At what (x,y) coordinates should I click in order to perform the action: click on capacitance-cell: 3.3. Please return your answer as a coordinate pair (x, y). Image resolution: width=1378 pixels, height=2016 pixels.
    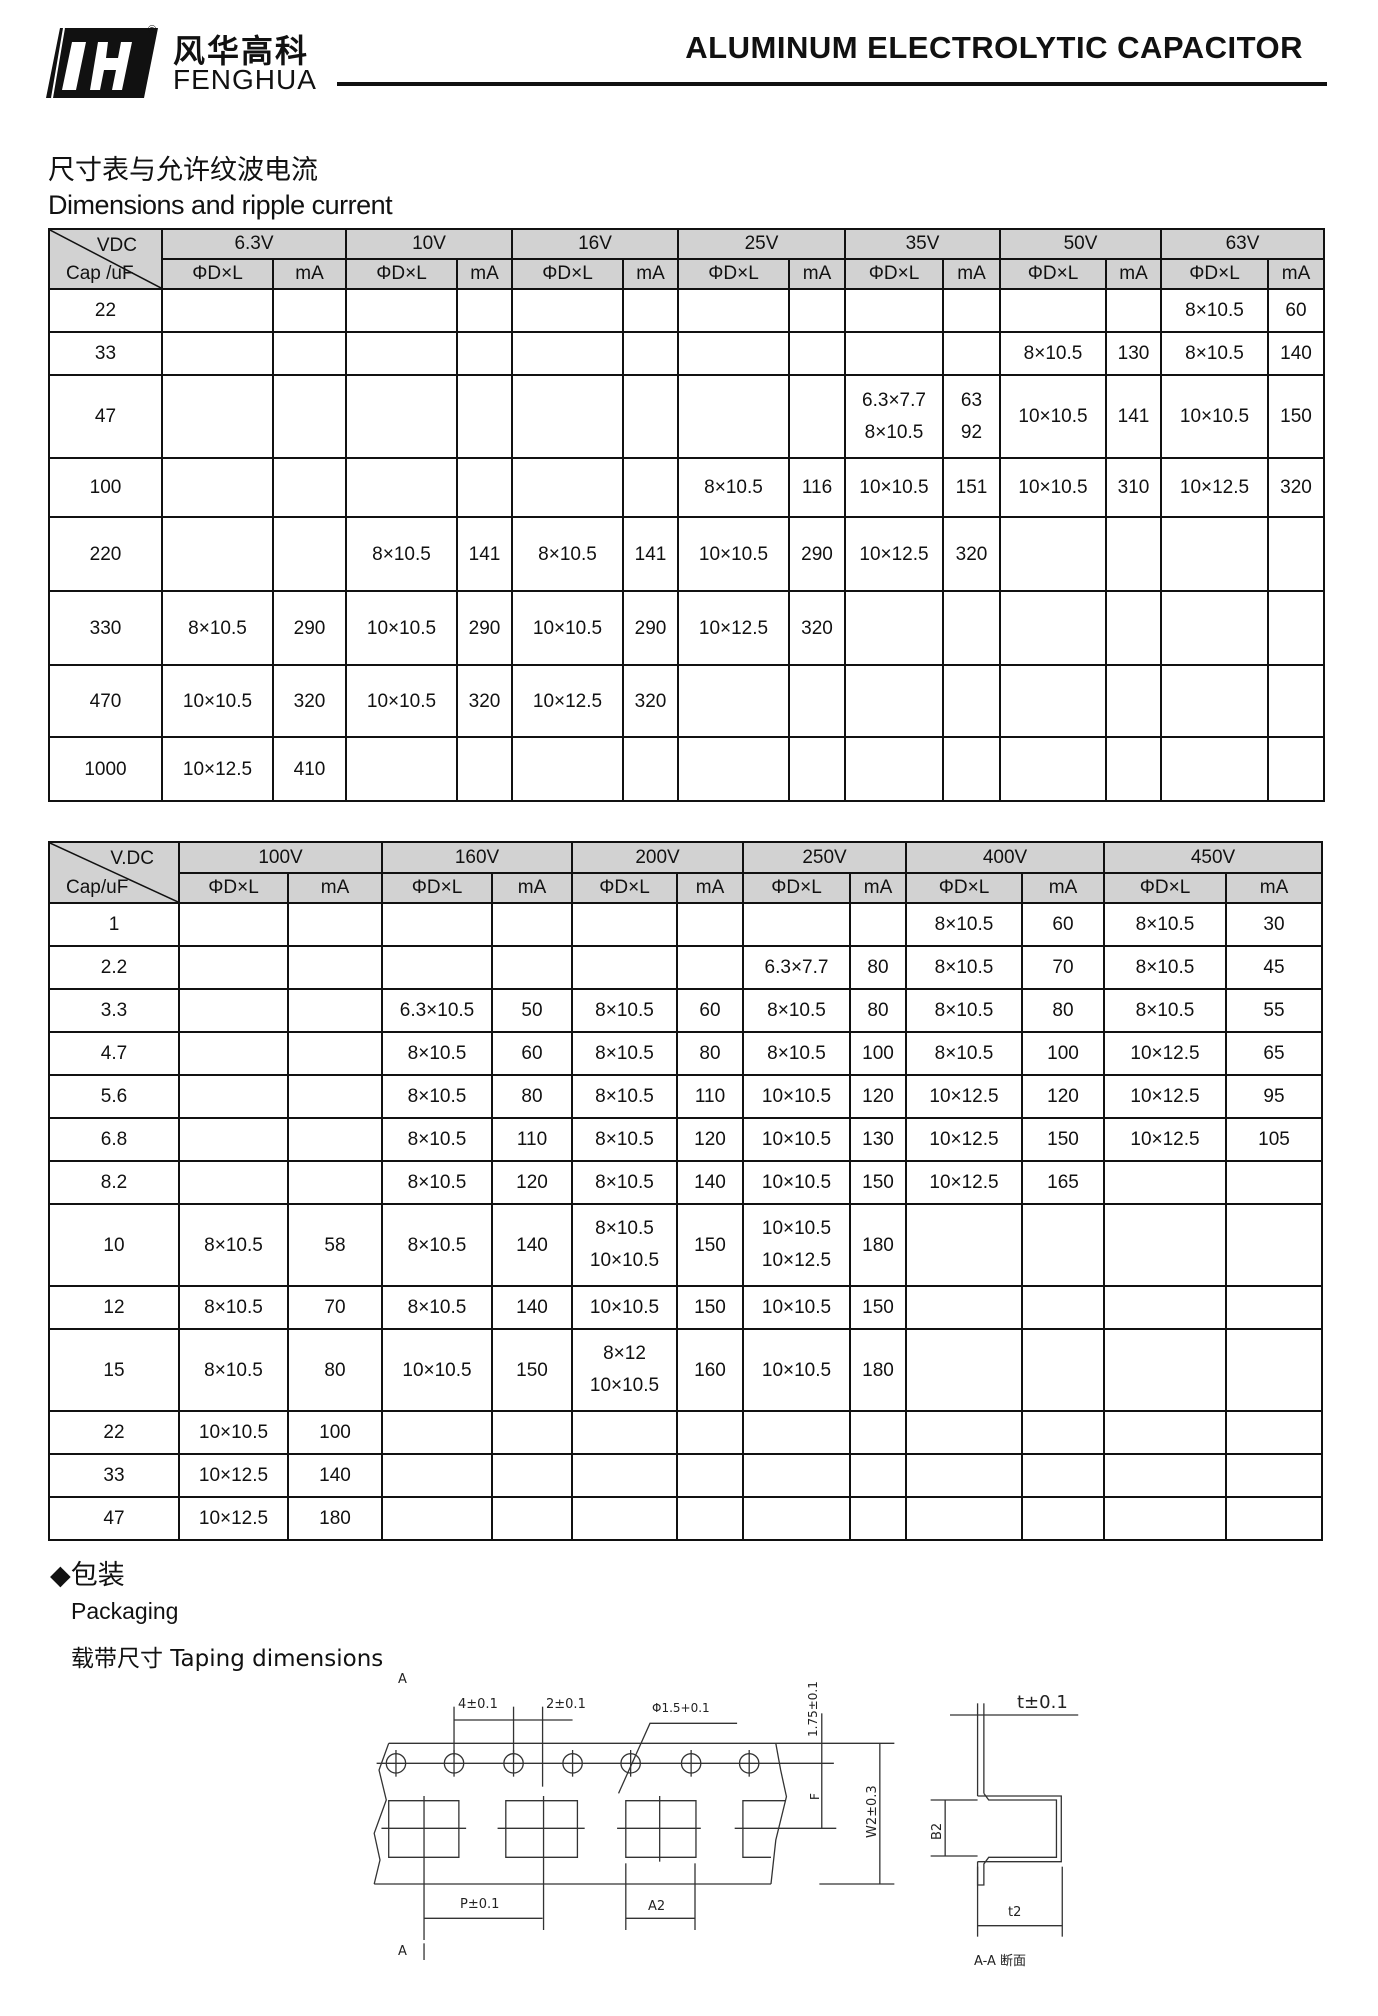
    Looking at the image, I should click on (114, 1010).